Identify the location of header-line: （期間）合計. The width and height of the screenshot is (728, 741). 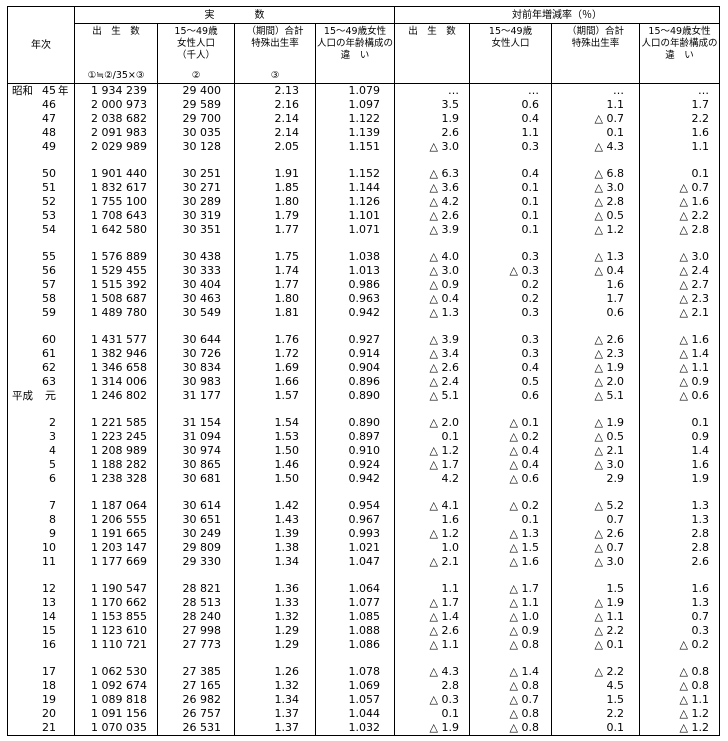
(595, 31).